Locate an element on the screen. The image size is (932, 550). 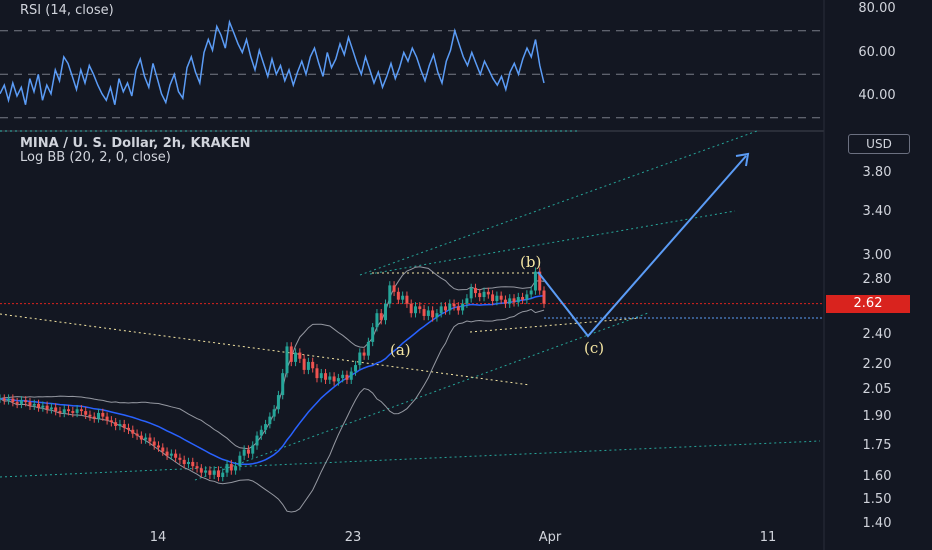
time-axis-tick: Apr is located at coordinates (550, 537).